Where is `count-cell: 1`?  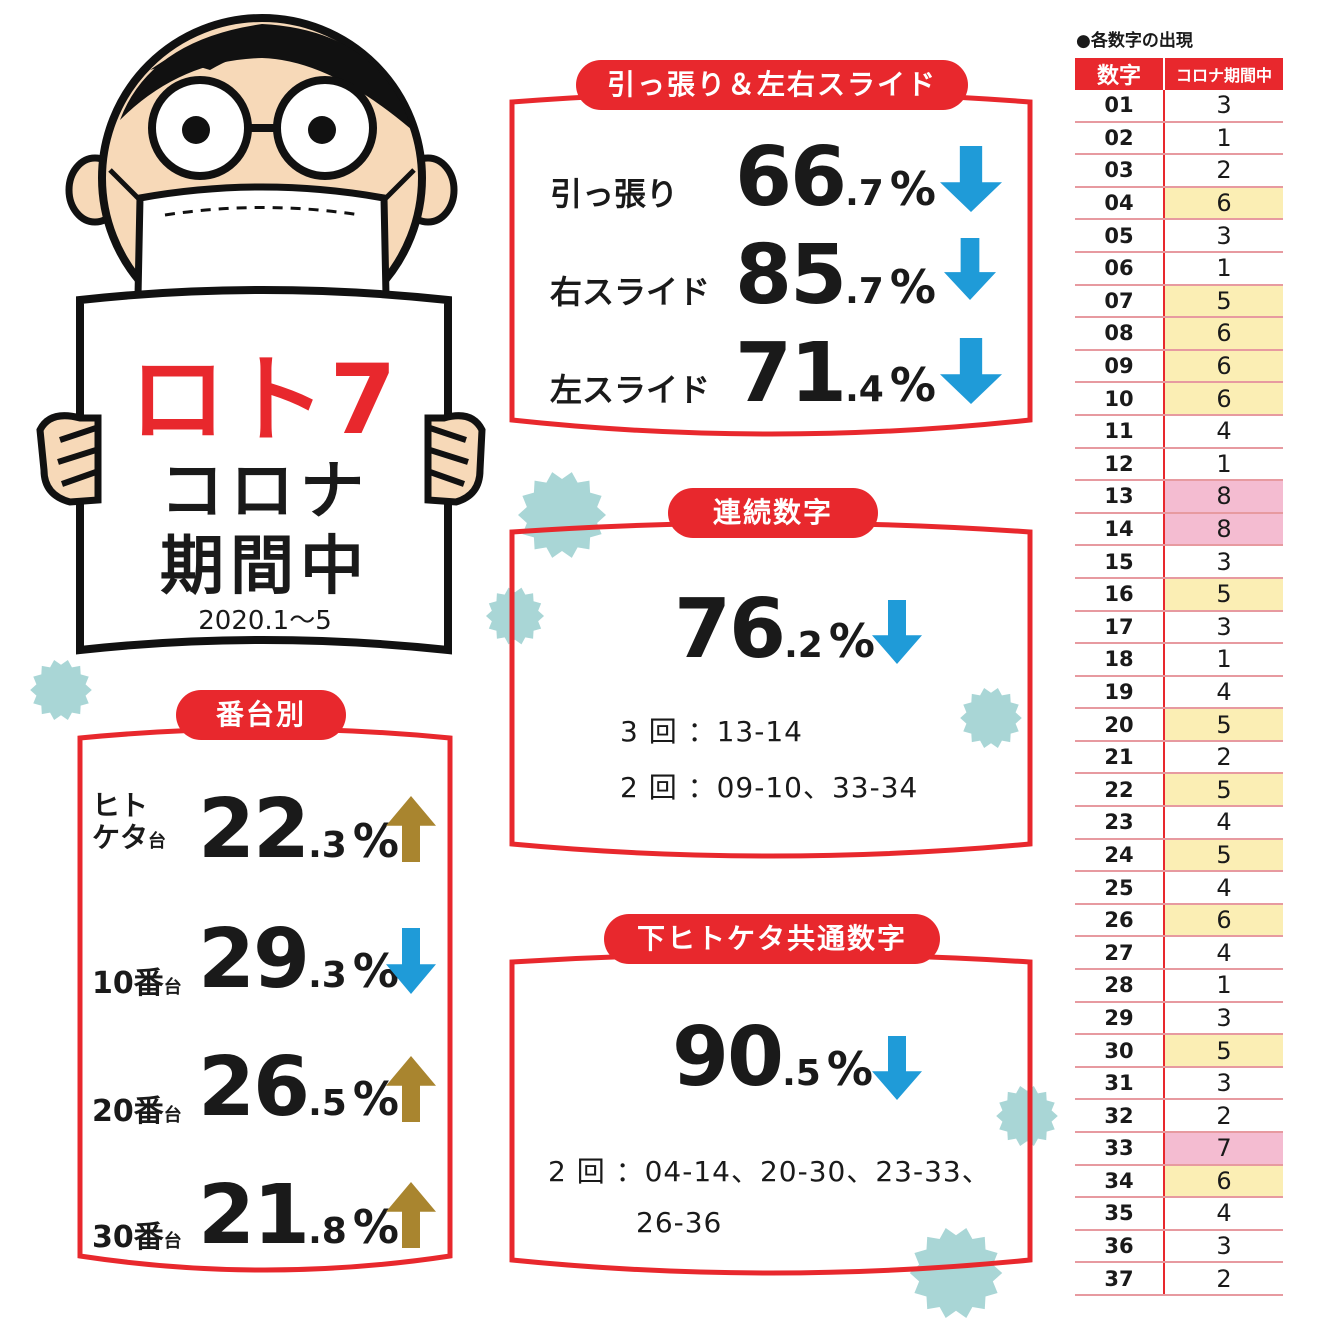 count-cell: 1 is located at coordinates (1223, 660).